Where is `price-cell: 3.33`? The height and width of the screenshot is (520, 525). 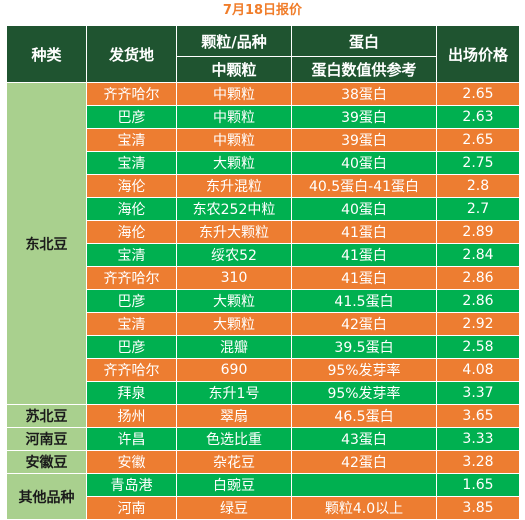
price-cell: 3.33 is located at coordinates (478, 439).